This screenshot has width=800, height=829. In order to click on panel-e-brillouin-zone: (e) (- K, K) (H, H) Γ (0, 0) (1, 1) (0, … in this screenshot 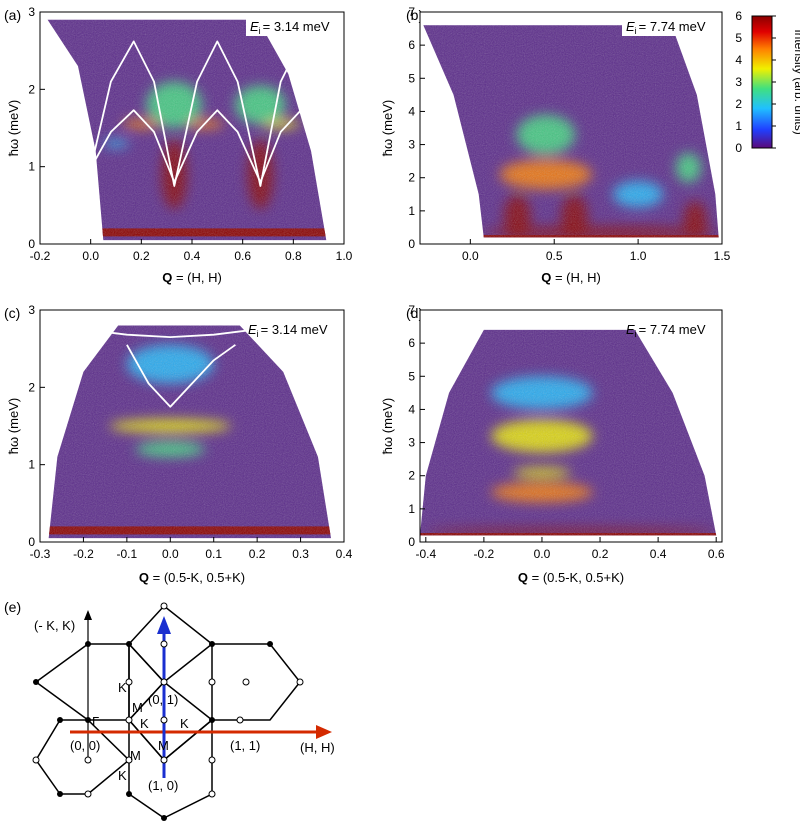, I will do `click(169, 710)`.